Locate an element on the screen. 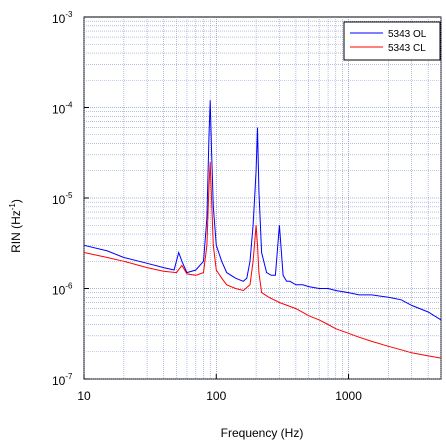  legend-box is located at coordinates (392, 41).